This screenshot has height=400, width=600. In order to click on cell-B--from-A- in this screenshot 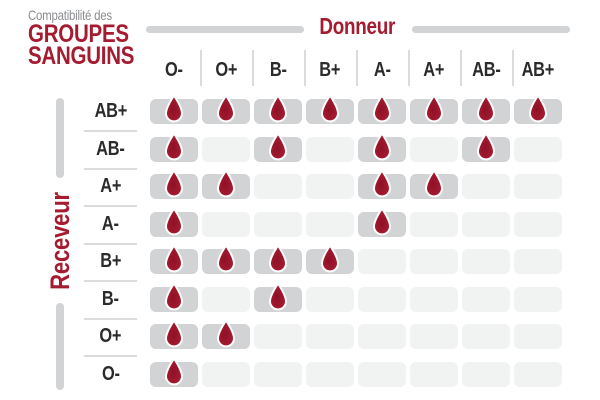, I will do `click(382, 299)`.